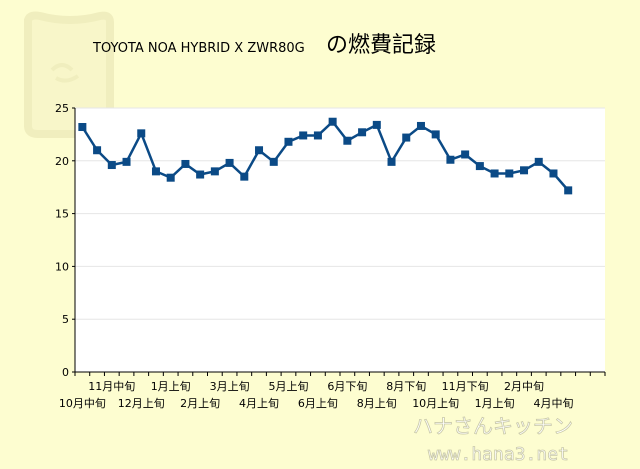  Describe the element at coordinates (381, 45) in the screenshot. I see `chart-title-suffix: の燃費記録` at that location.